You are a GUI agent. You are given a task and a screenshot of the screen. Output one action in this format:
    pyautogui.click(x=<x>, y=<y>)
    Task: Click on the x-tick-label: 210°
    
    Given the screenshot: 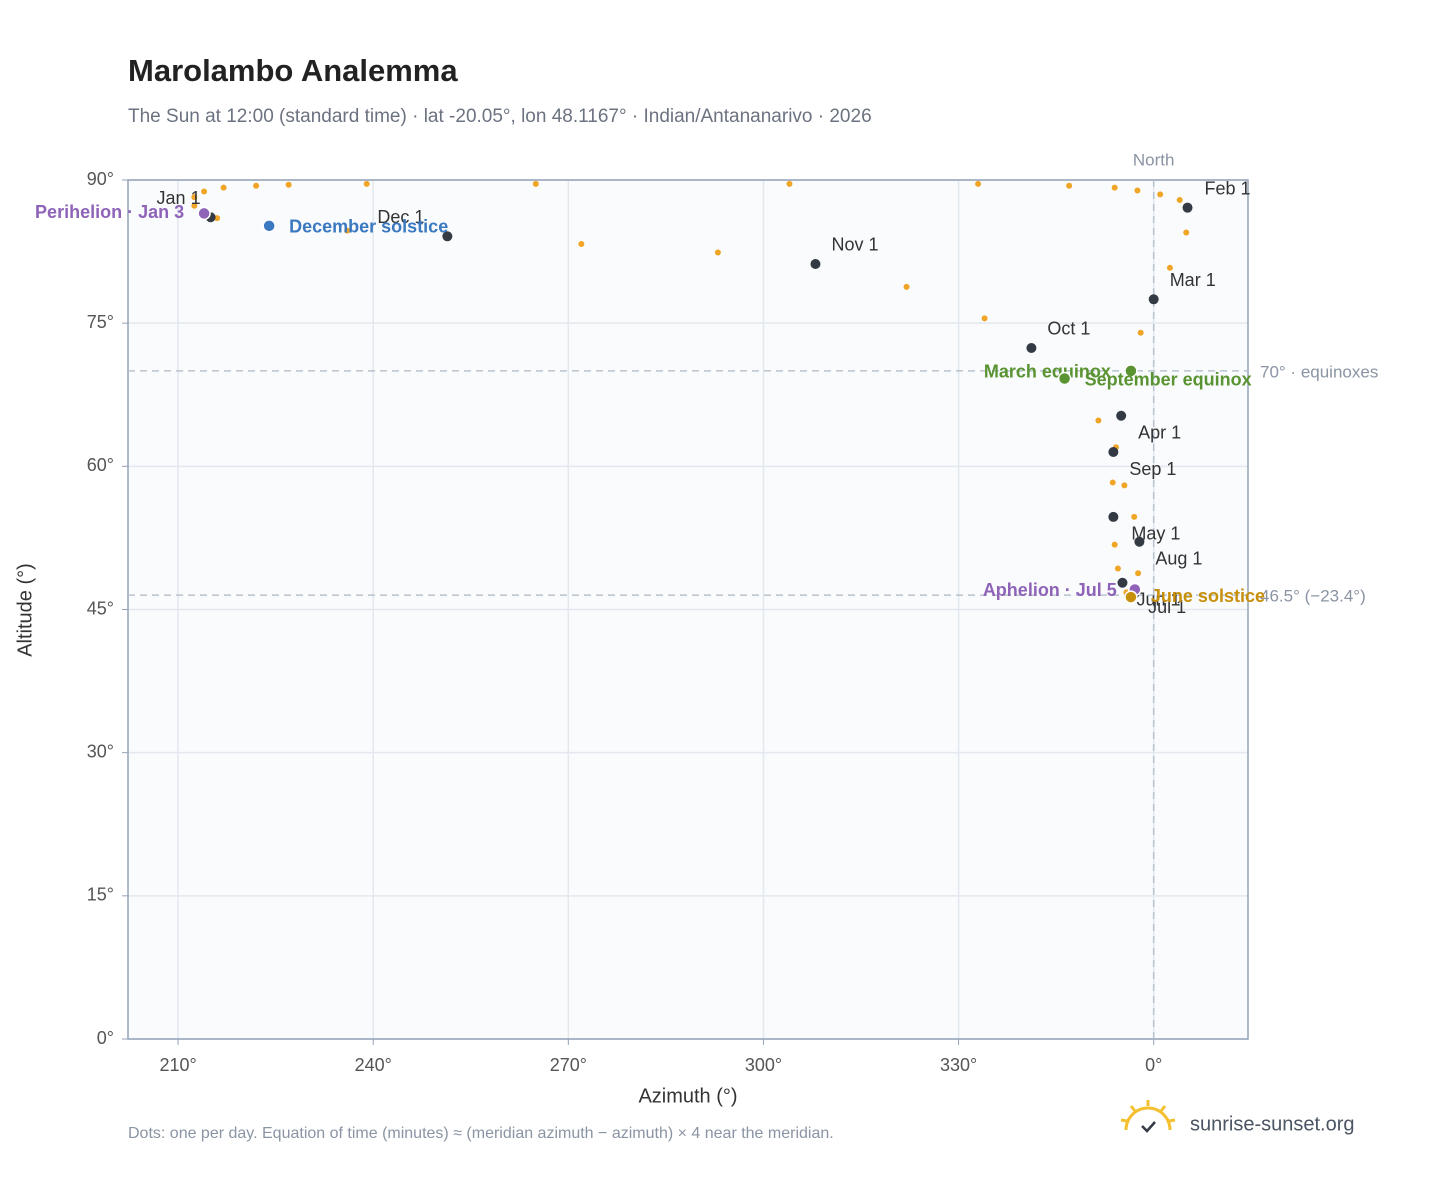 What is the action you would take?
    pyautogui.click(x=177, y=1065)
    